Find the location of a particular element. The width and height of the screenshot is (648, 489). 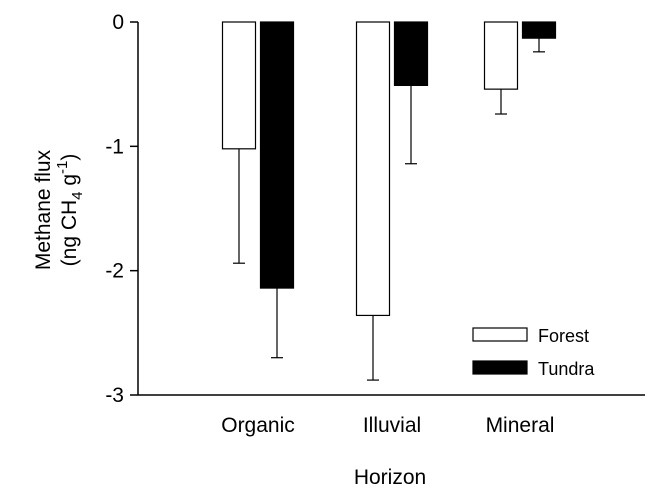

y-title-post: ) is located at coordinates (69, 157).